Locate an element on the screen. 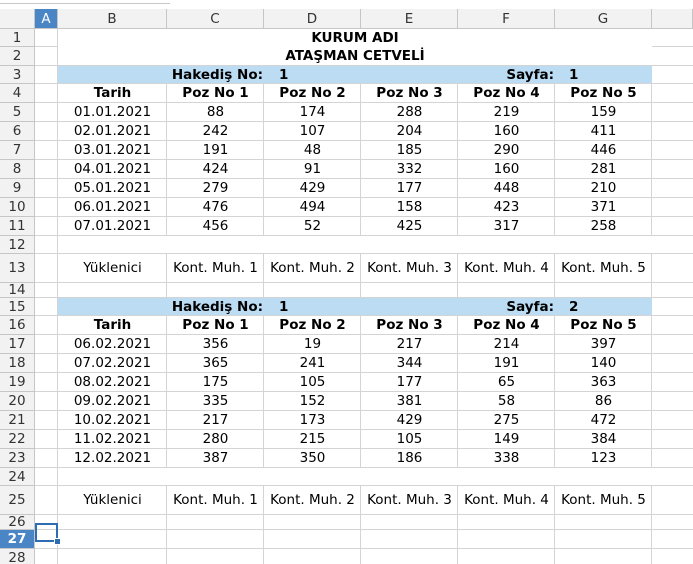  value-cell: 279 is located at coordinates (215, 188).